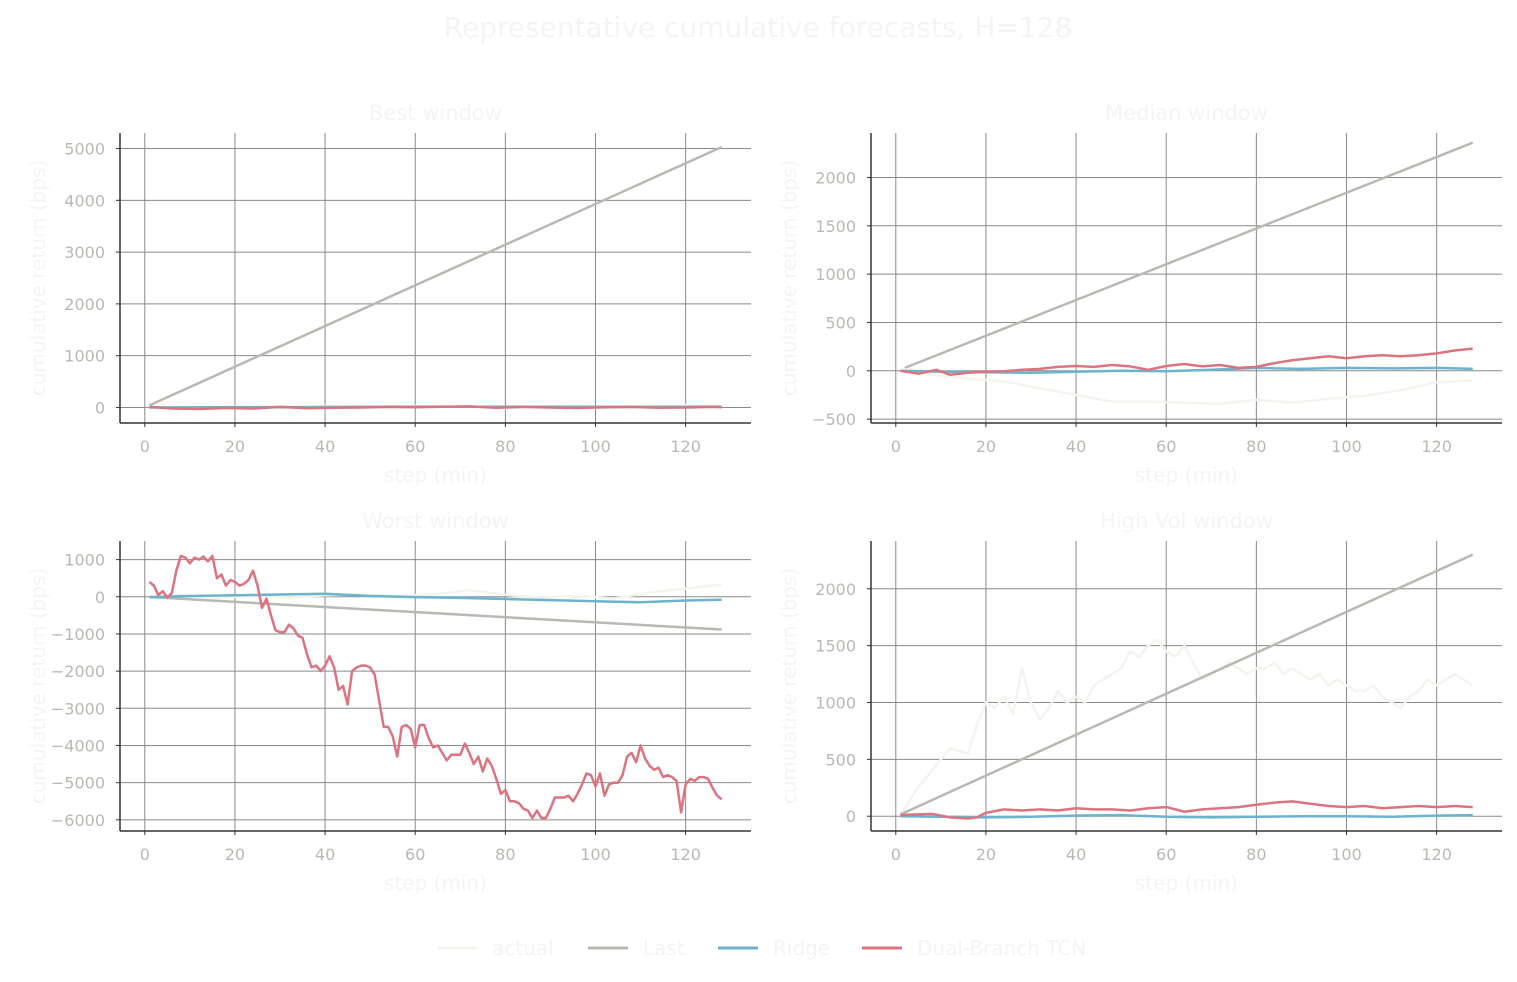 The height and width of the screenshot is (982, 1517). I want to click on y-tick-label: −2000, so click(78, 671).